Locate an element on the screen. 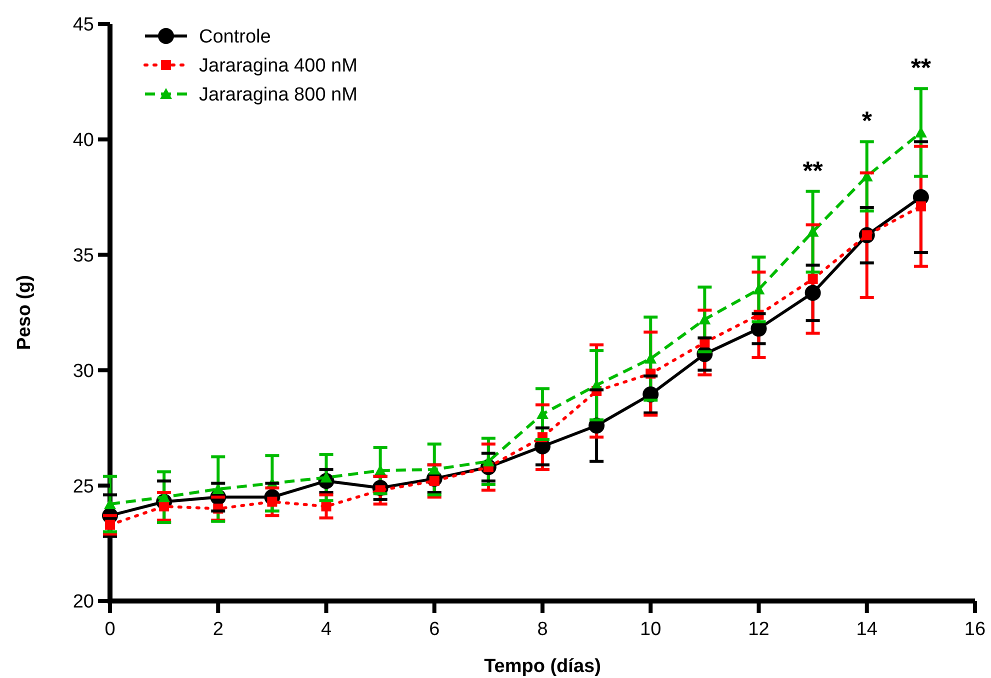  x-tick-label: 12 is located at coordinates (759, 629).